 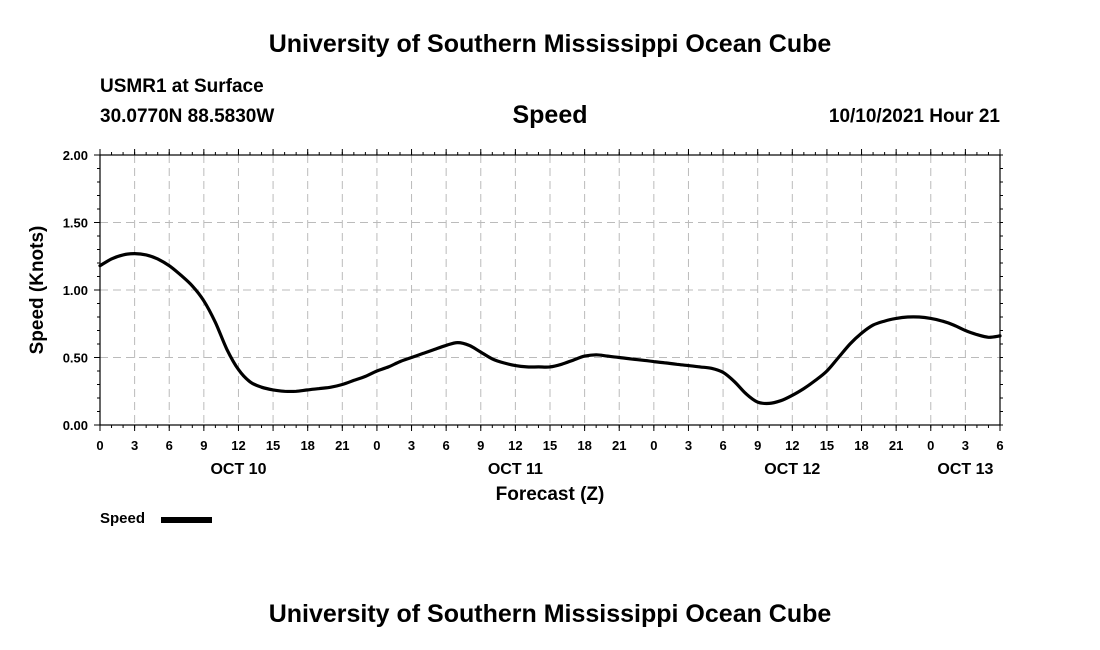 I want to click on day-label: OCT 12, so click(x=792, y=469).